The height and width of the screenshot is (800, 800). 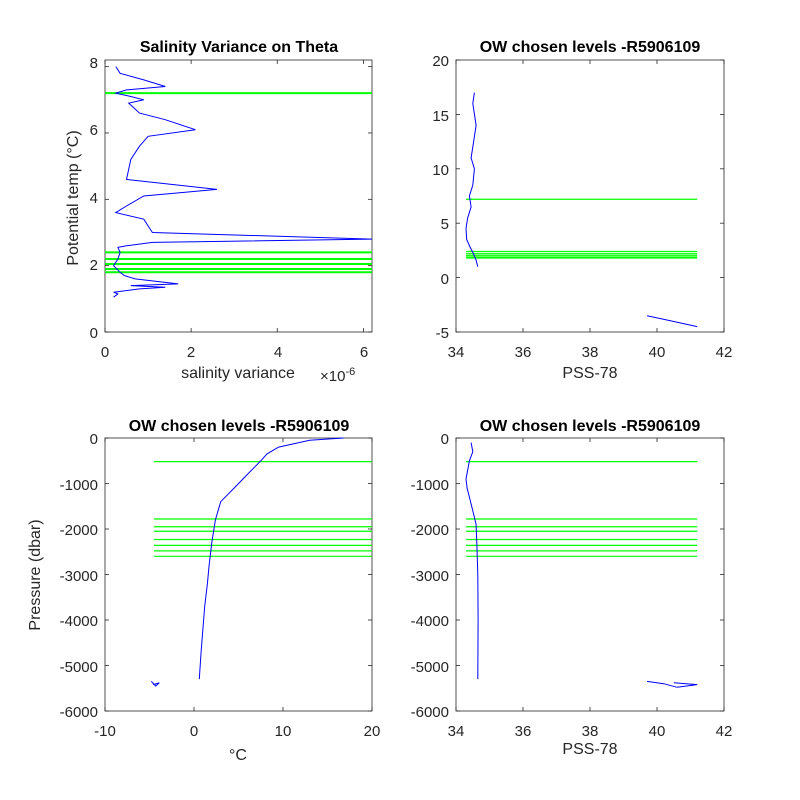 I want to click on panel1-xlabel: salinity variance, so click(x=238, y=373).